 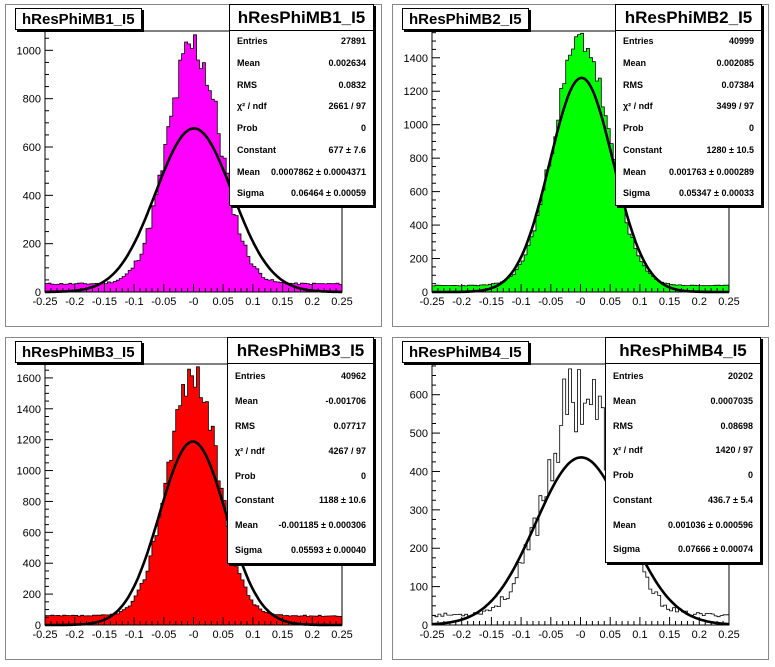 I want to click on y-tick-label: 500, so click(x=419, y=434).